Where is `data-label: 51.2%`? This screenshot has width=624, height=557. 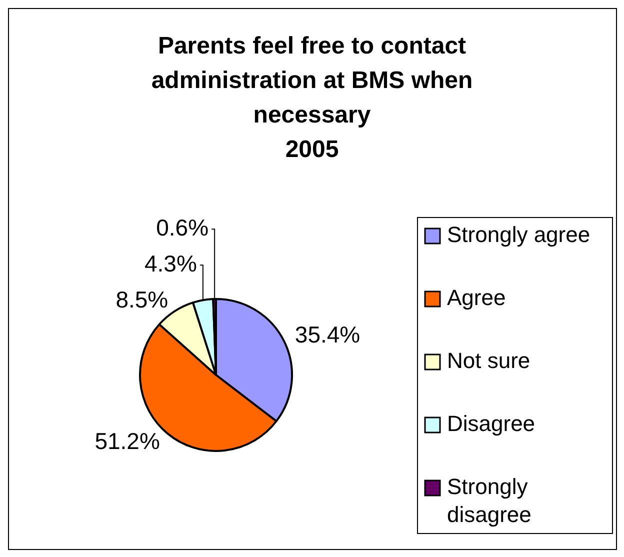 data-label: 51.2% is located at coordinates (127, 441).